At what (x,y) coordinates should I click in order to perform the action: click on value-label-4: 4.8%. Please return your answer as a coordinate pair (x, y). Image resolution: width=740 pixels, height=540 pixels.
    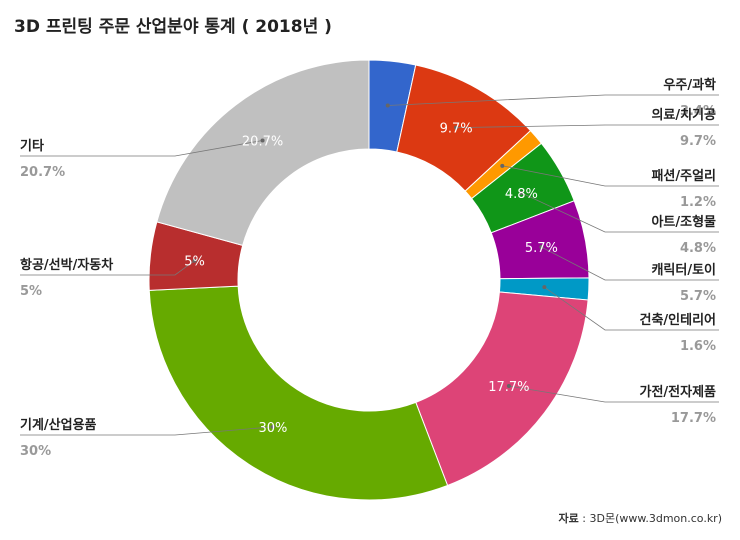
    Looking at the image, I should click on (698, 248).